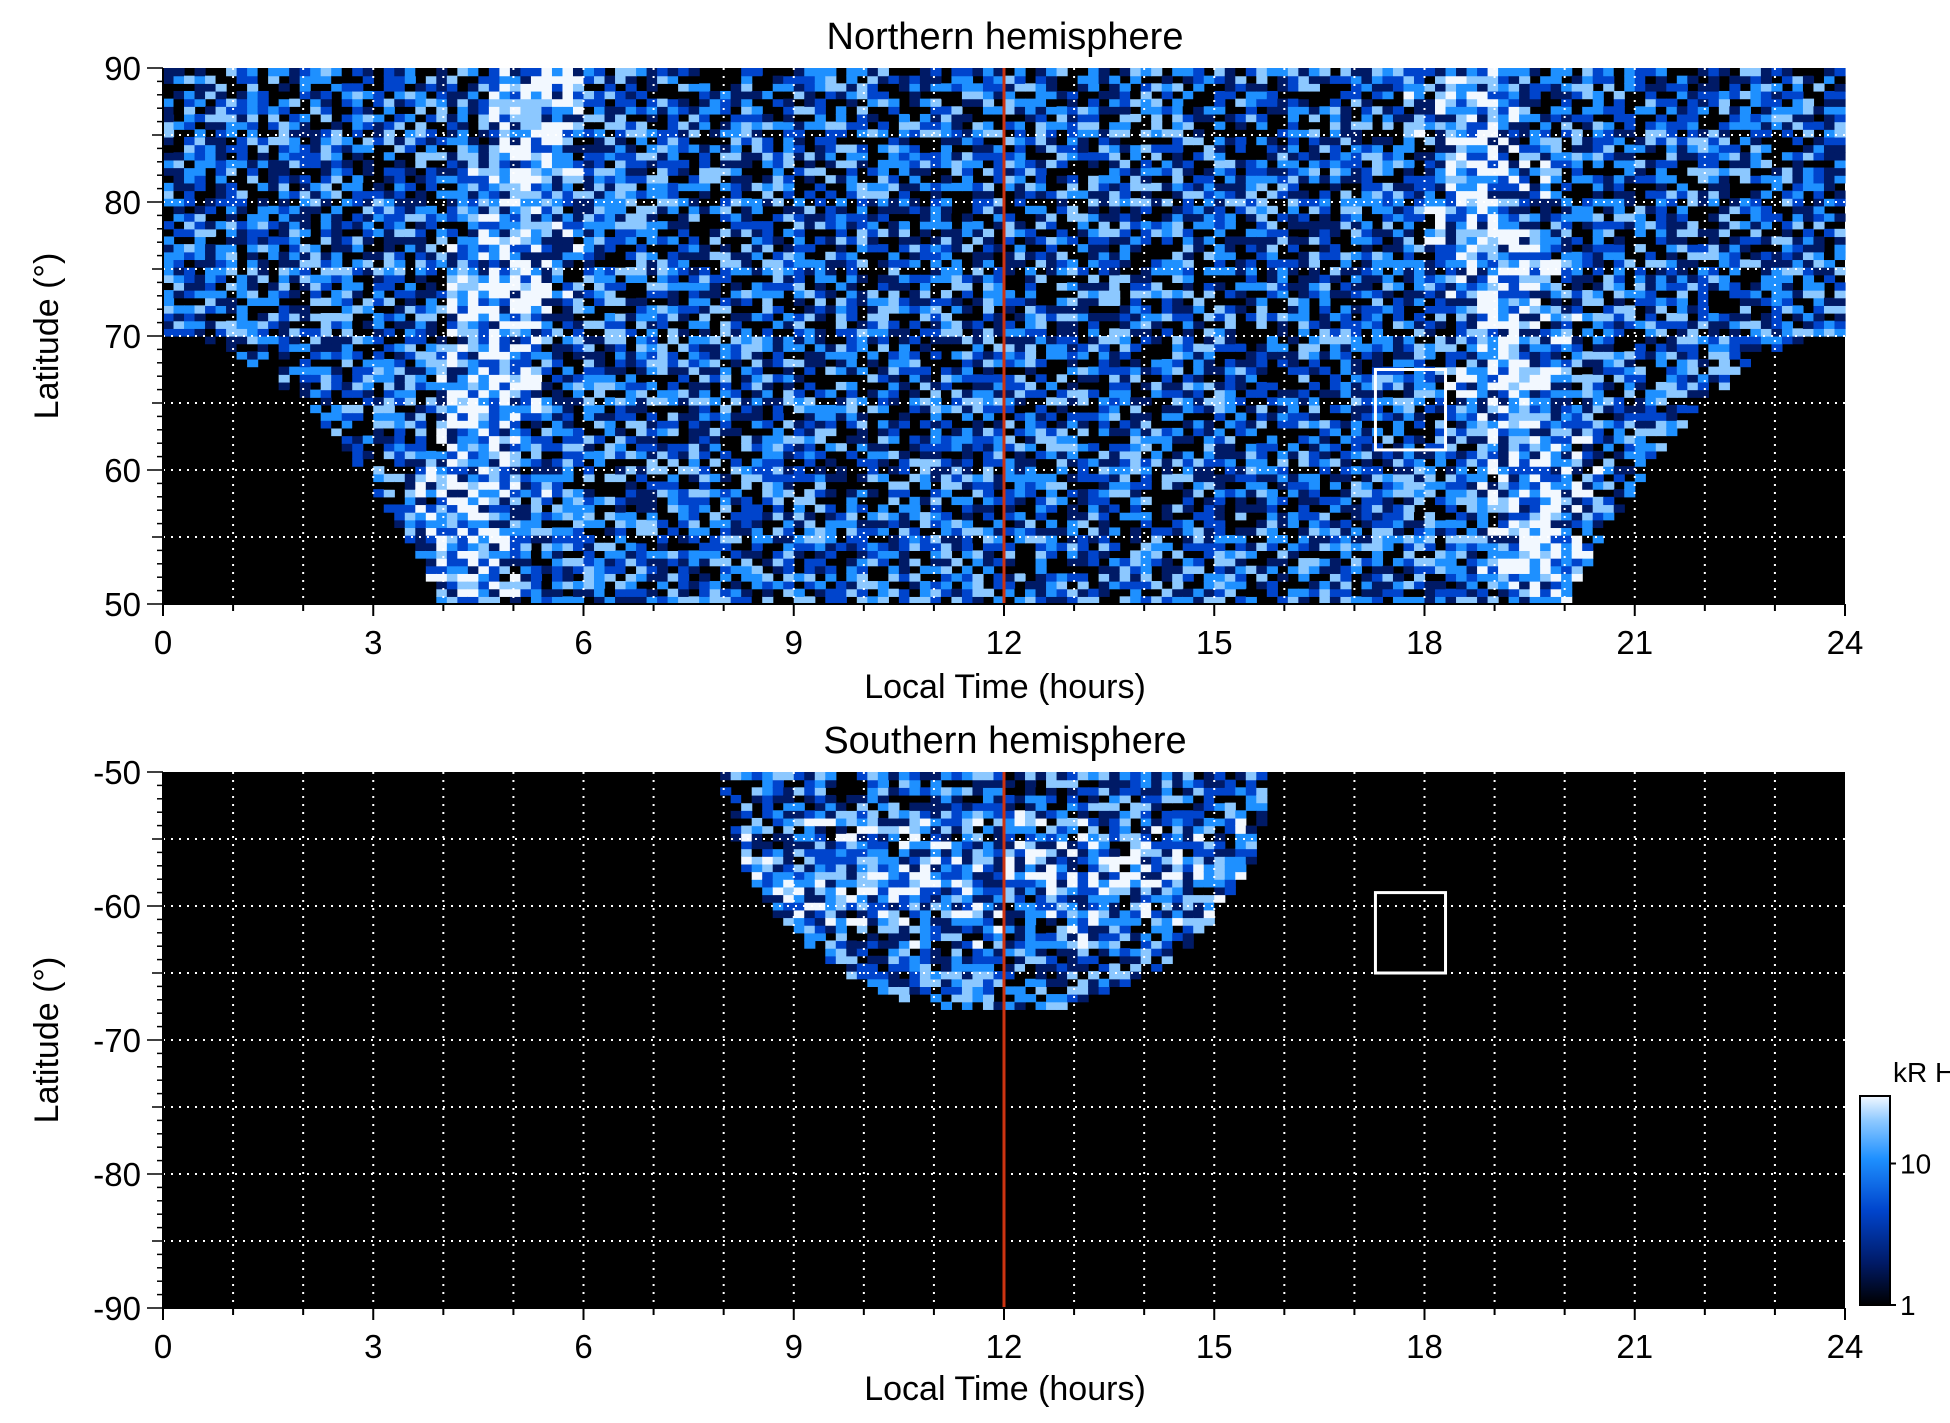  Describe the element at coordinates (122, 336) in the screenshot. I see `y-tick-label: 70` at that location.